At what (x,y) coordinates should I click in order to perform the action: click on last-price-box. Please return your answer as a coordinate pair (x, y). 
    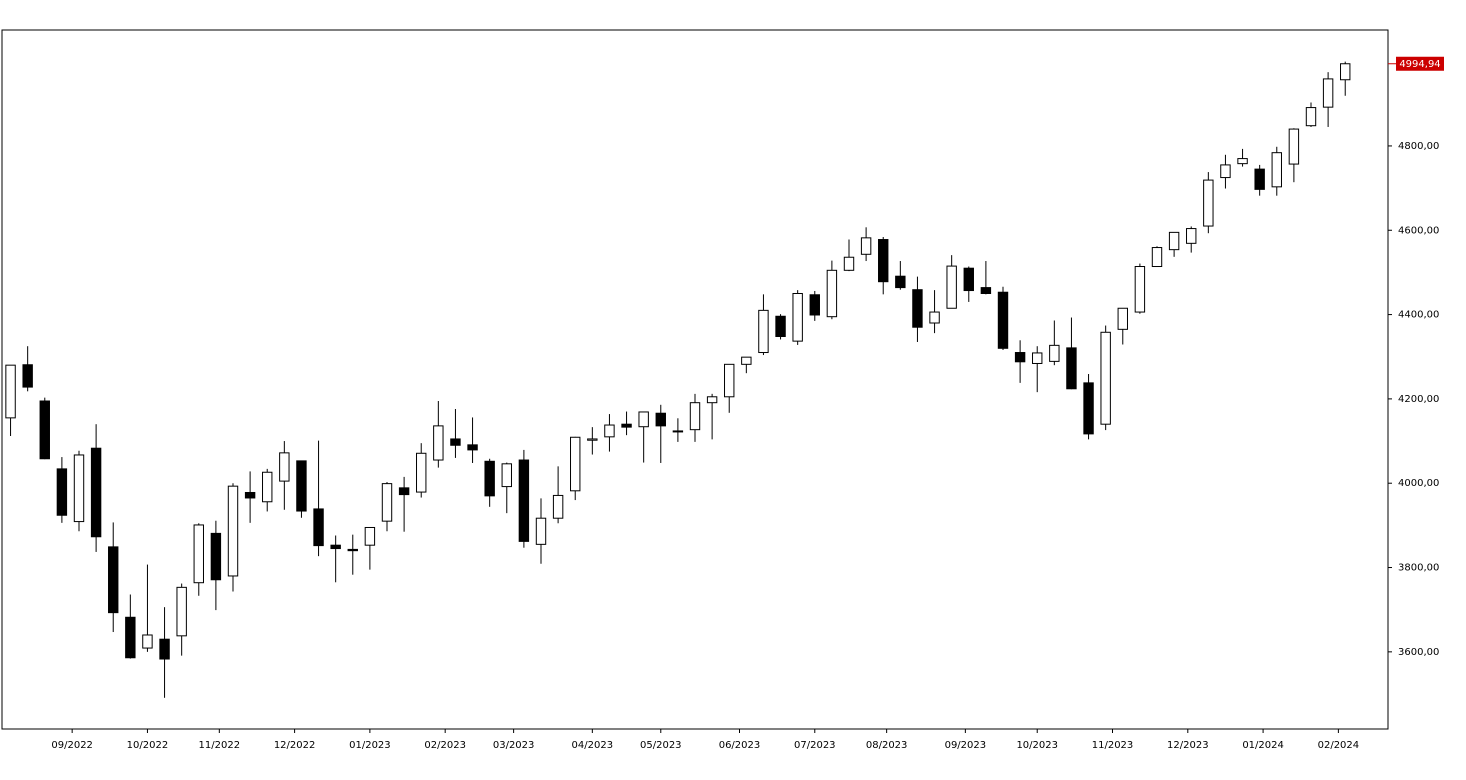
    Looking at the image, I should click on (1420, 63).